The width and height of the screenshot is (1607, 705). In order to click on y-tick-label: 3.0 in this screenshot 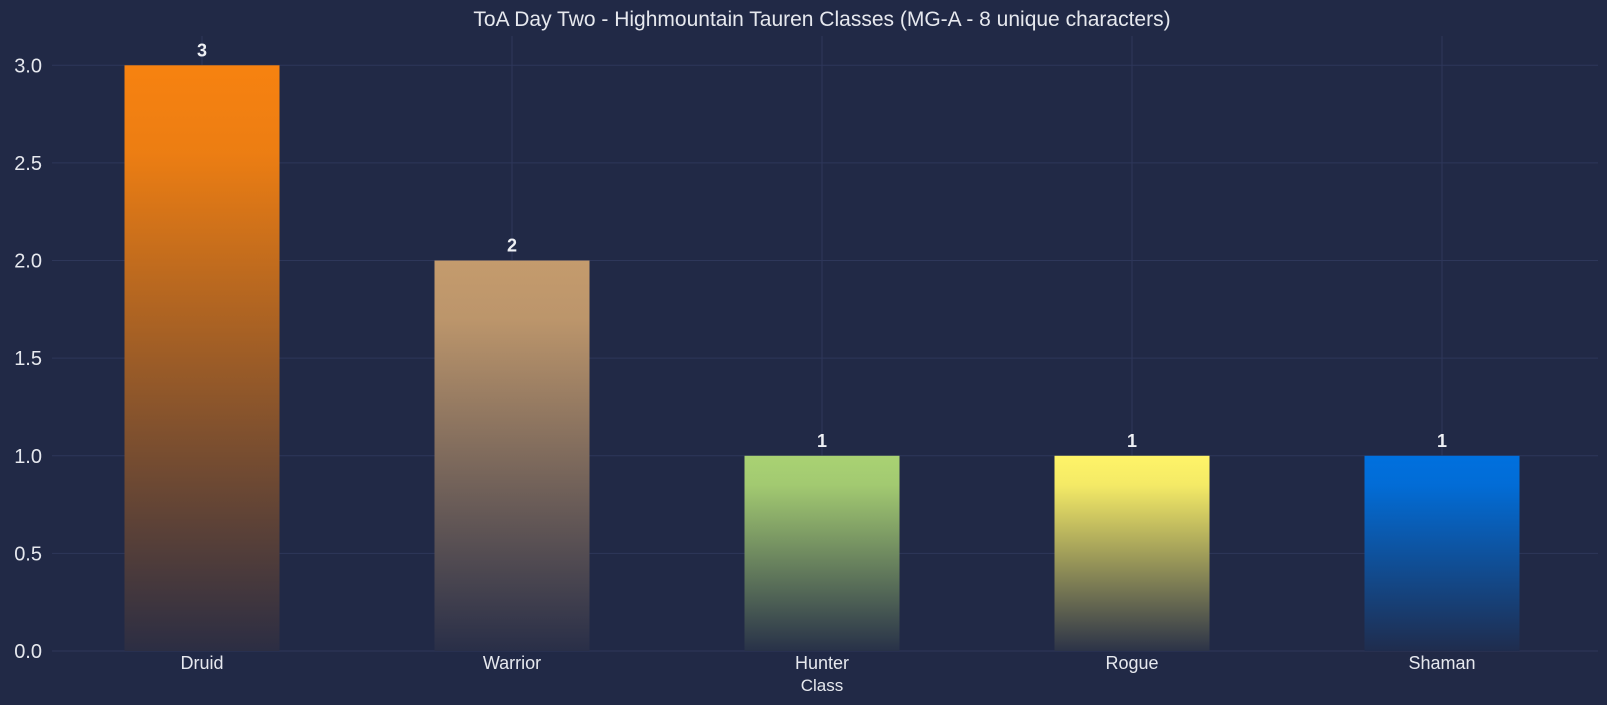, I will do `click(28, 66)`.